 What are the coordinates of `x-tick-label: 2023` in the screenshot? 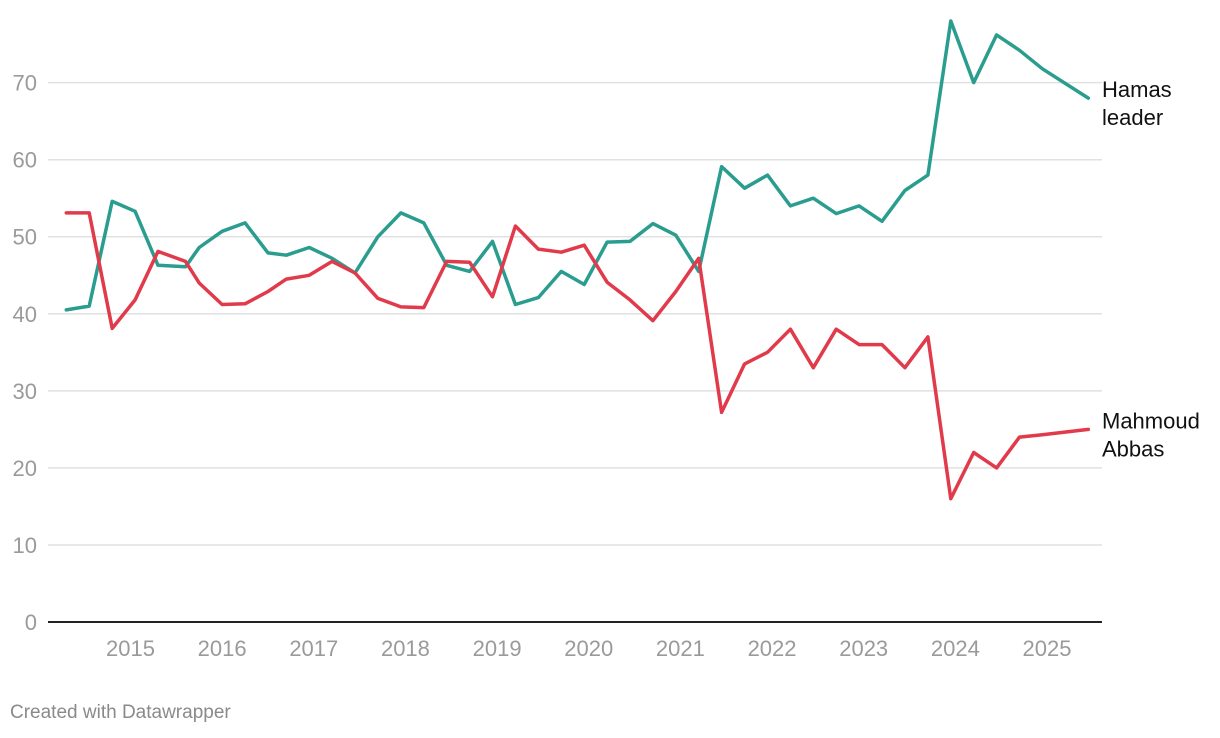 It's located at (863, 648).